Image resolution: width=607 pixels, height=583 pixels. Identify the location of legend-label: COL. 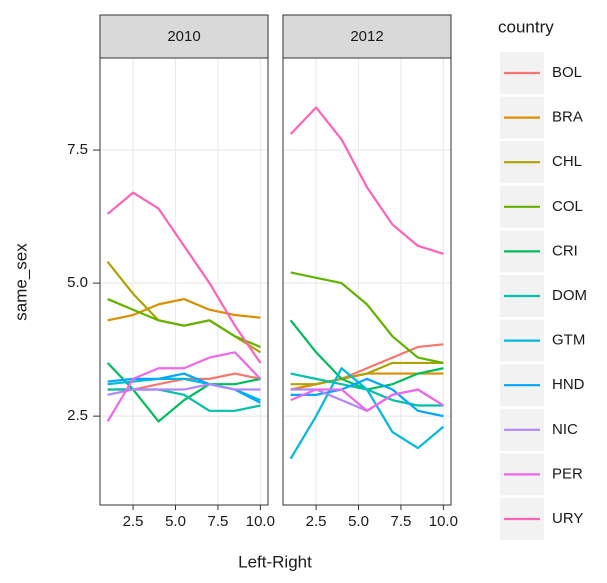
(567, 206).